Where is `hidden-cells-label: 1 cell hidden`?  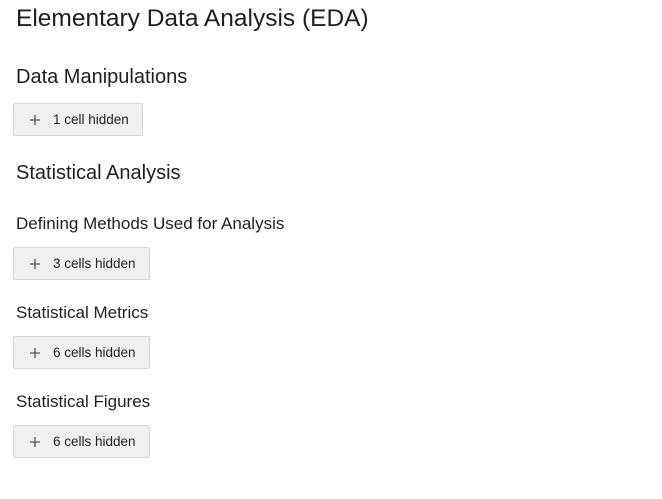 hidden-cells-label: 1 cell hidden is located at coordinates (91, 119).